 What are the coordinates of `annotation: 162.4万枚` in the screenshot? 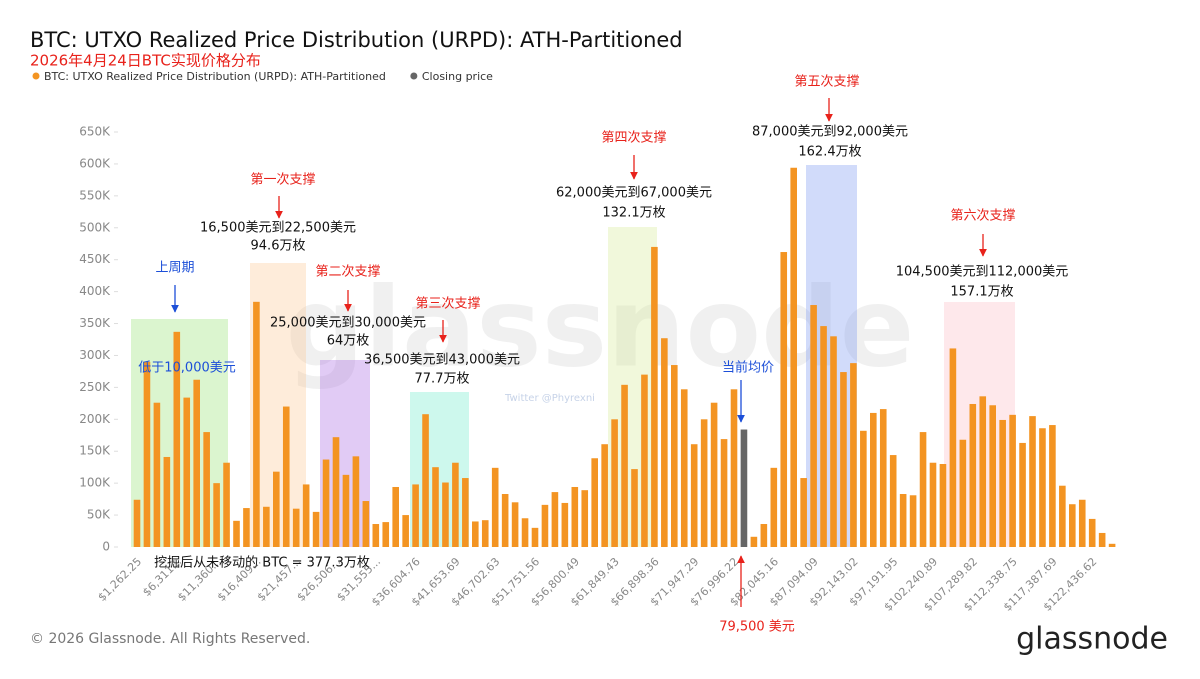 It's located at (829, 152).